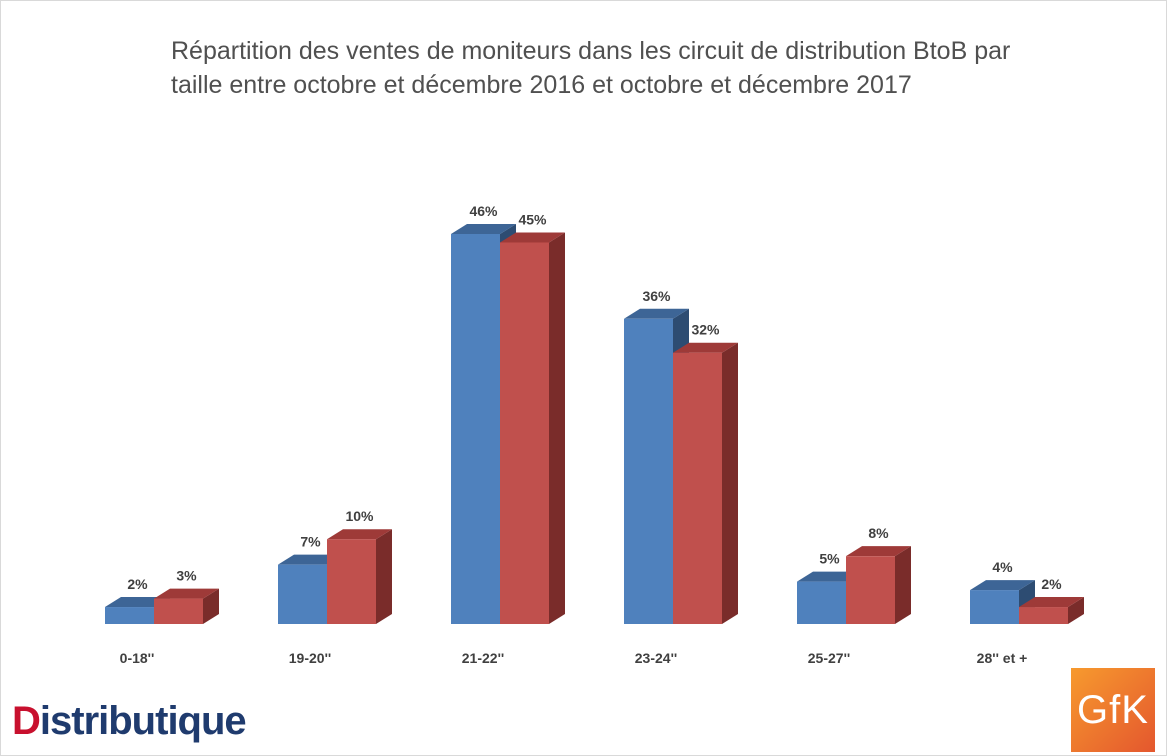 Image resolution: width=1167 pixels, height=756 pixels. Describe the element at coordinates (829, 658) in the screenshot. I see `category-label-4: 25-27''` at that location.